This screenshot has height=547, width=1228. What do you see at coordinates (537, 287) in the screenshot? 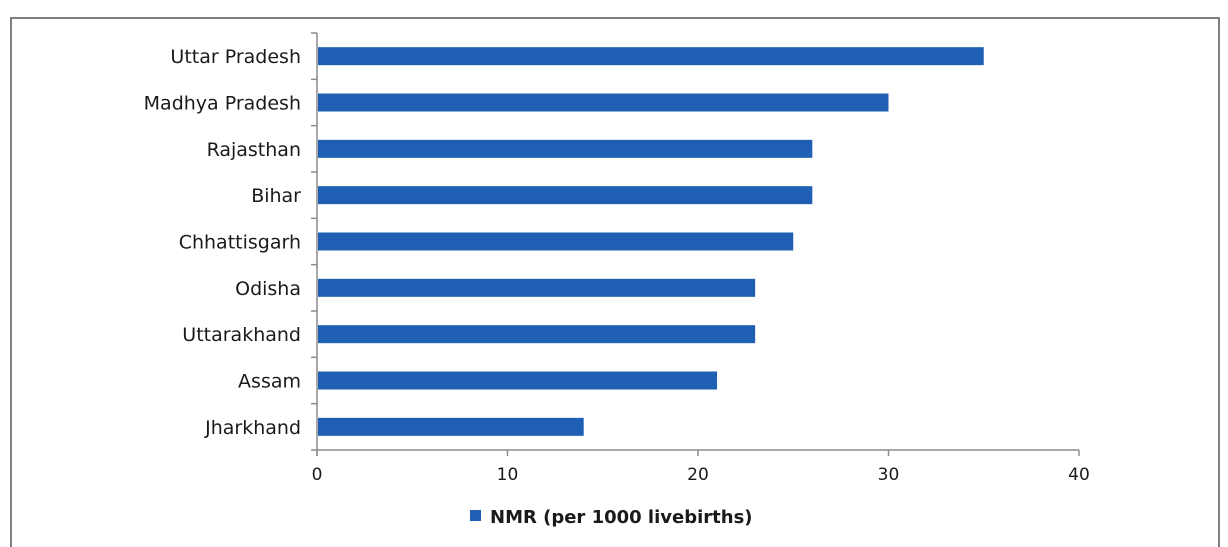
I see `bar-odisha` at bounding box center [537, 287].